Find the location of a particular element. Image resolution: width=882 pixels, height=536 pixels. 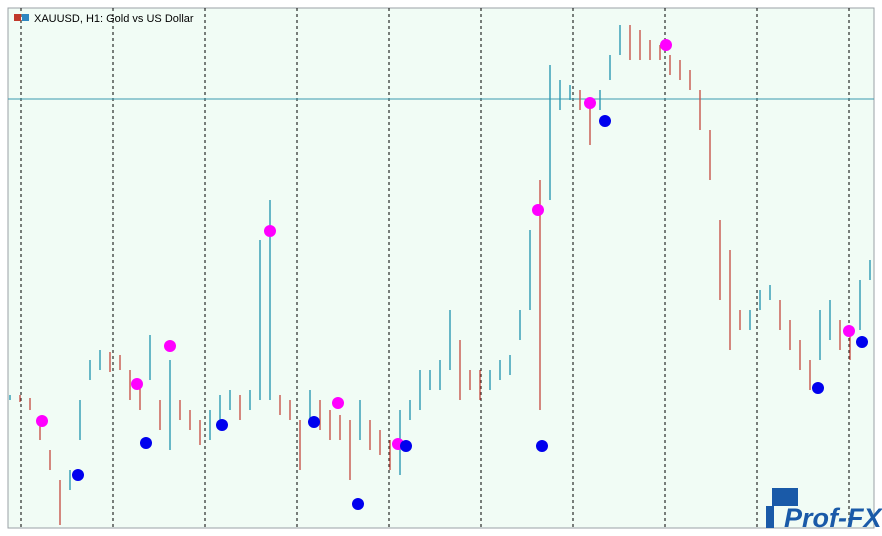

watermark-logo is located at coordinates (782, 508).